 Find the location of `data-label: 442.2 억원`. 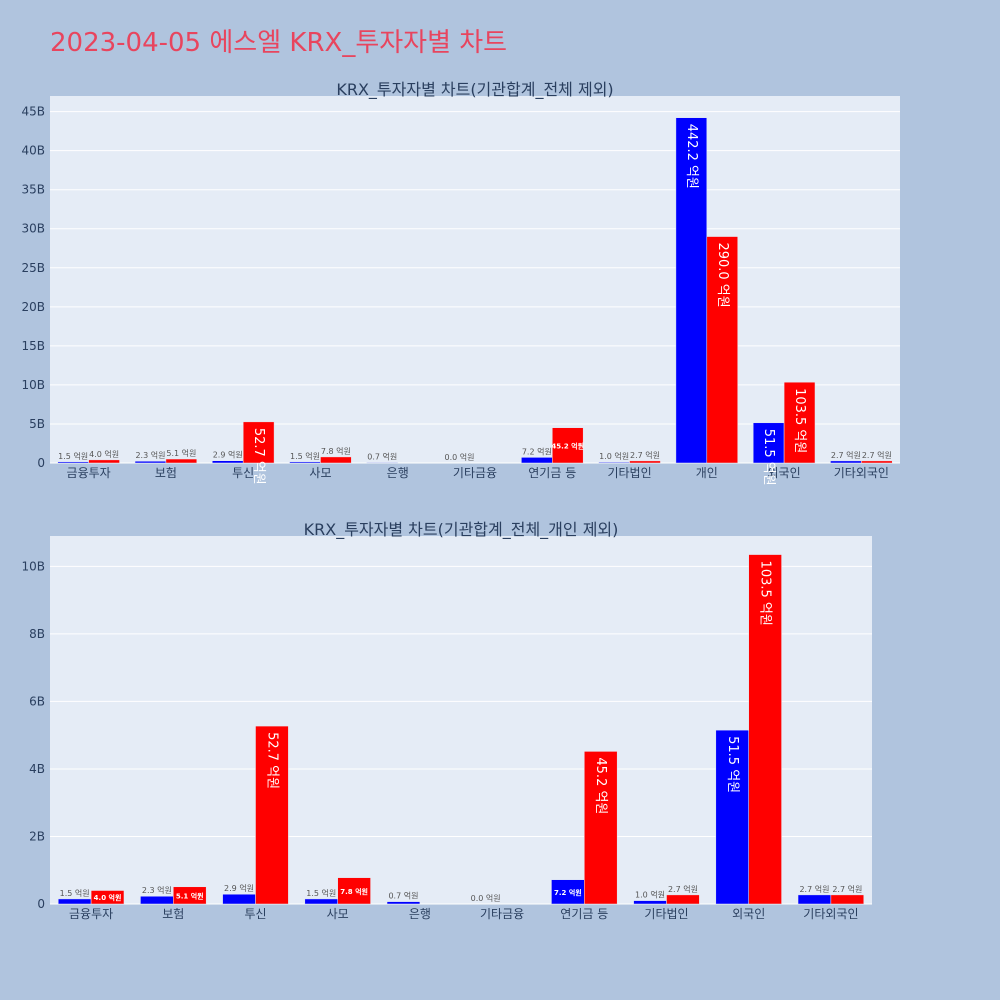

data-label: 442.2 억원 is located at coordinates (691, 156).